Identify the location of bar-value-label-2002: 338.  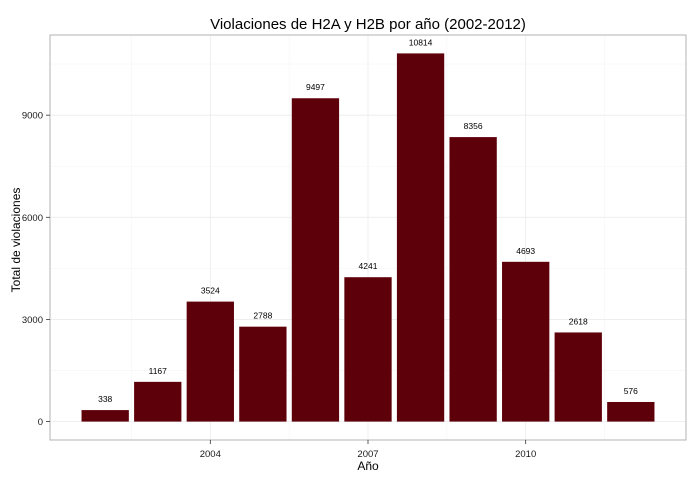
(105, 399).